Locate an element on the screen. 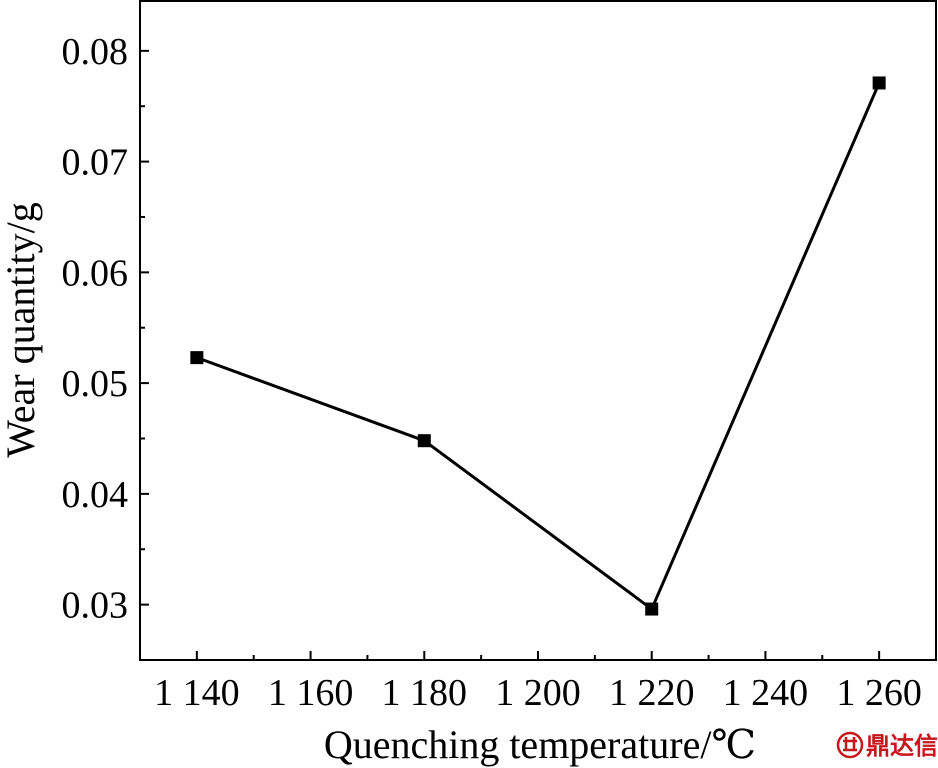 Image resolution: width=938 pixels, height=768 pixels. x-tick-label: 1 260 is located at coordinates (879, 693).